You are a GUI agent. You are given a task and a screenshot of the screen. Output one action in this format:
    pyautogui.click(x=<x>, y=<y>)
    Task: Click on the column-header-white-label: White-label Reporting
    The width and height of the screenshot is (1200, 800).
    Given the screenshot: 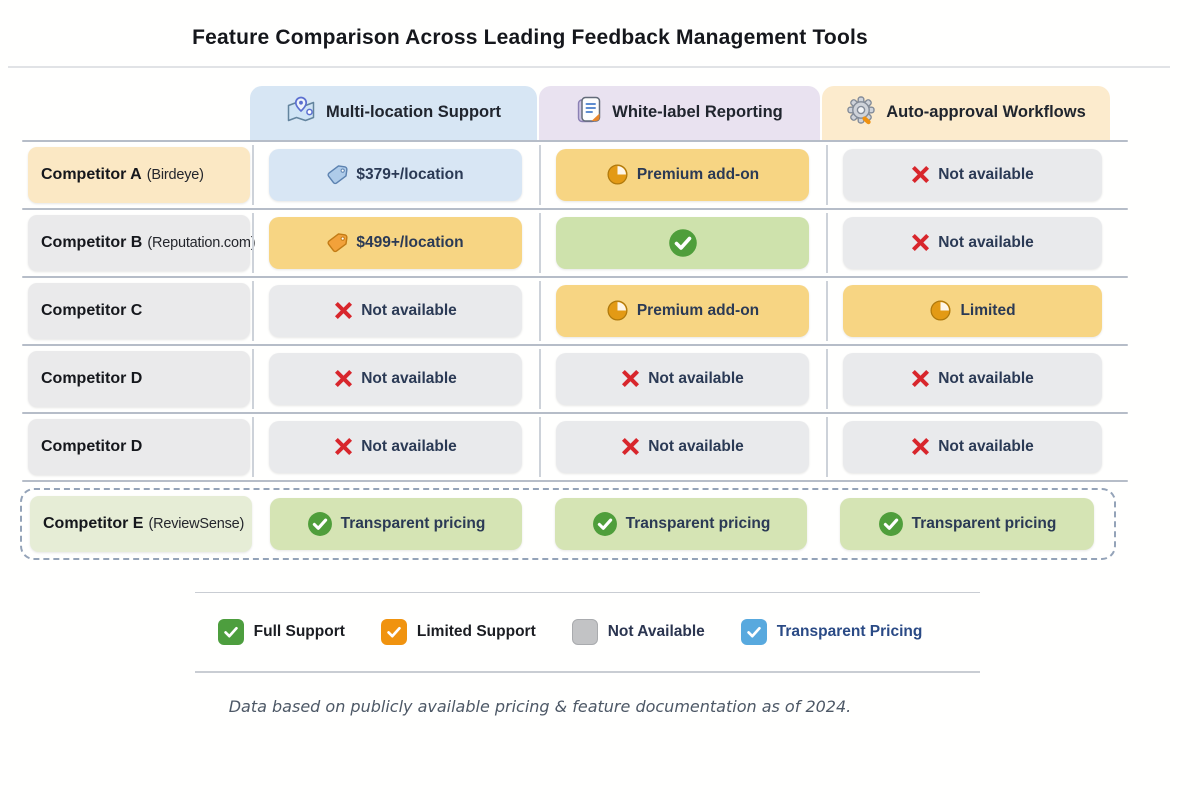 What is the action you would take?
    pyautogui.click(x=679, y=112)
    